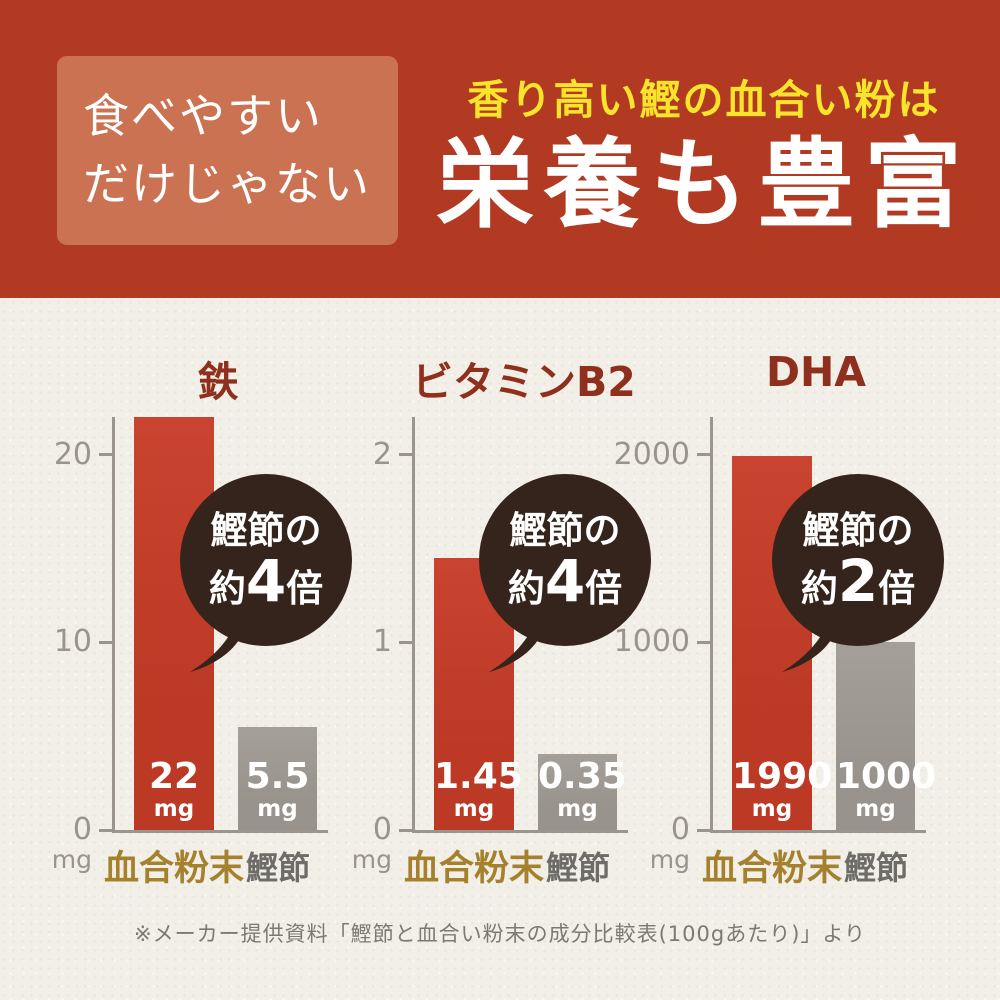 Image resolution: width=1000 pixels, height=1000 pixels. I want to click on y-tick: 20, so click(82, 454).